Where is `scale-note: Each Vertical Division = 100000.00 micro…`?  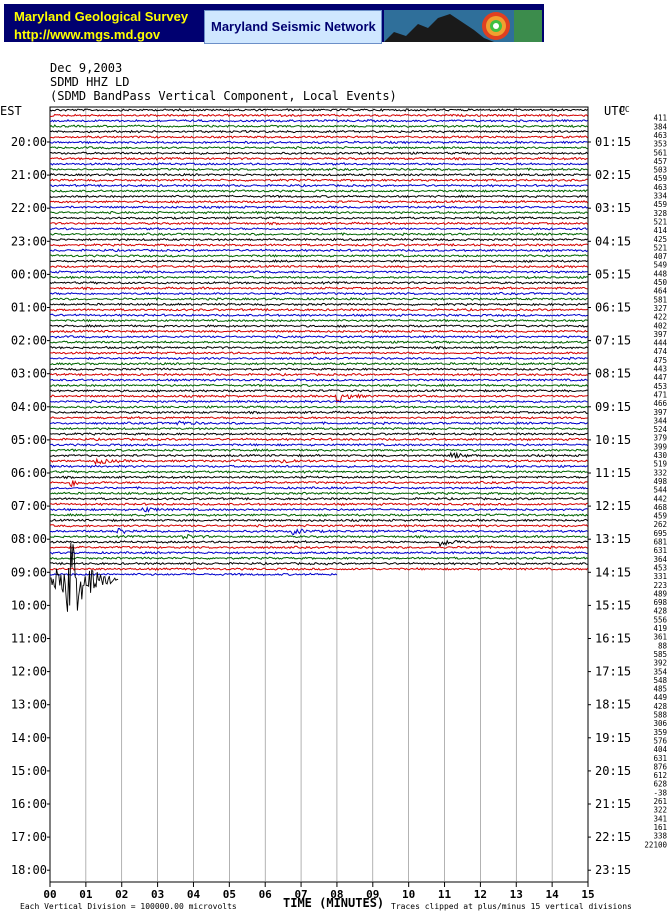 scale-note: Each Vertical Division = 100000.00 micro… is located at coordinates (128, 906).